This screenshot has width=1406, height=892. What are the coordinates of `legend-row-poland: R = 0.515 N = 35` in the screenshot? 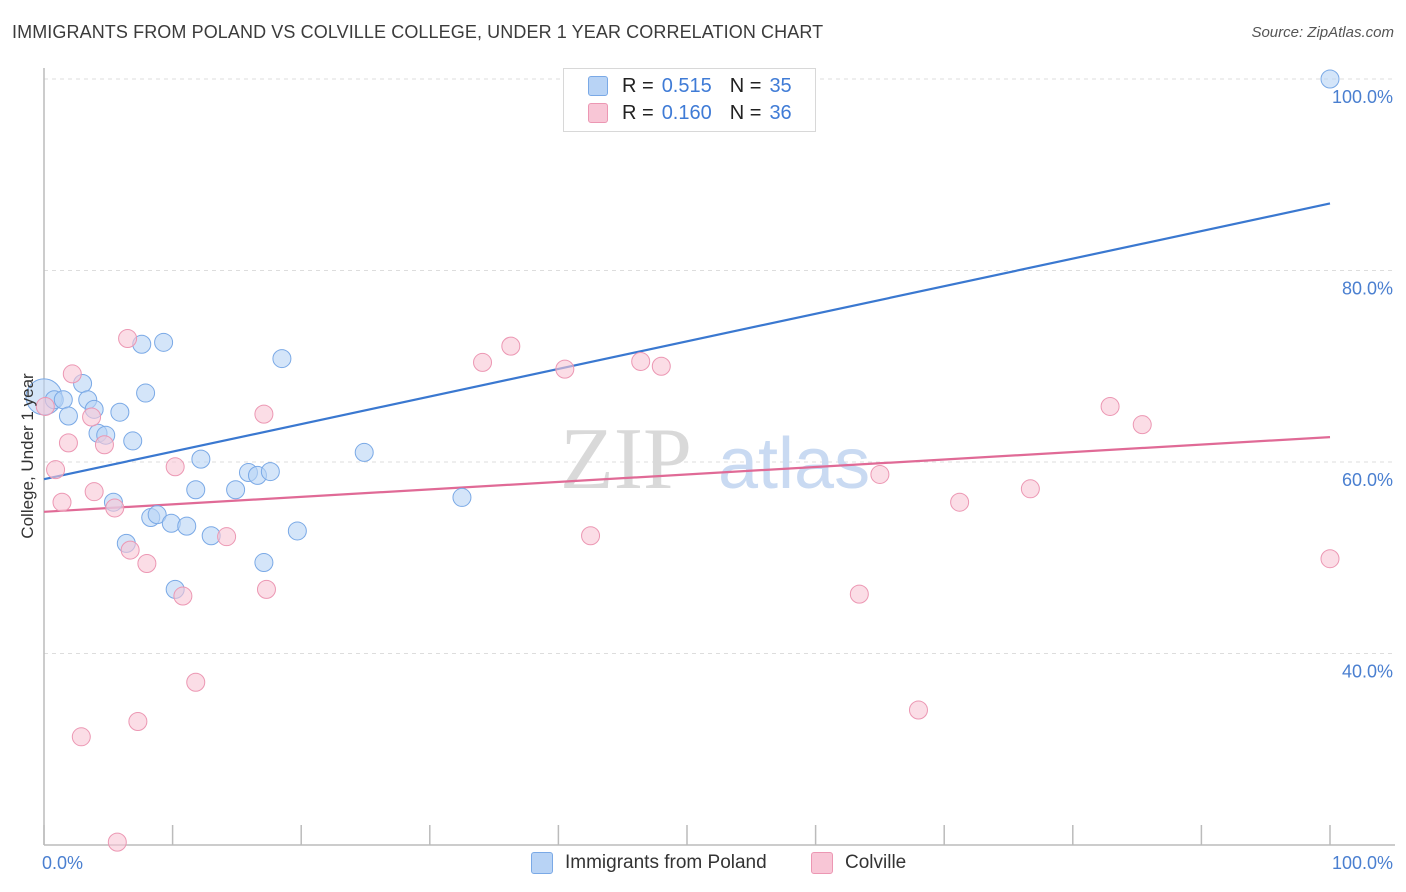 It's located at (690, 86).